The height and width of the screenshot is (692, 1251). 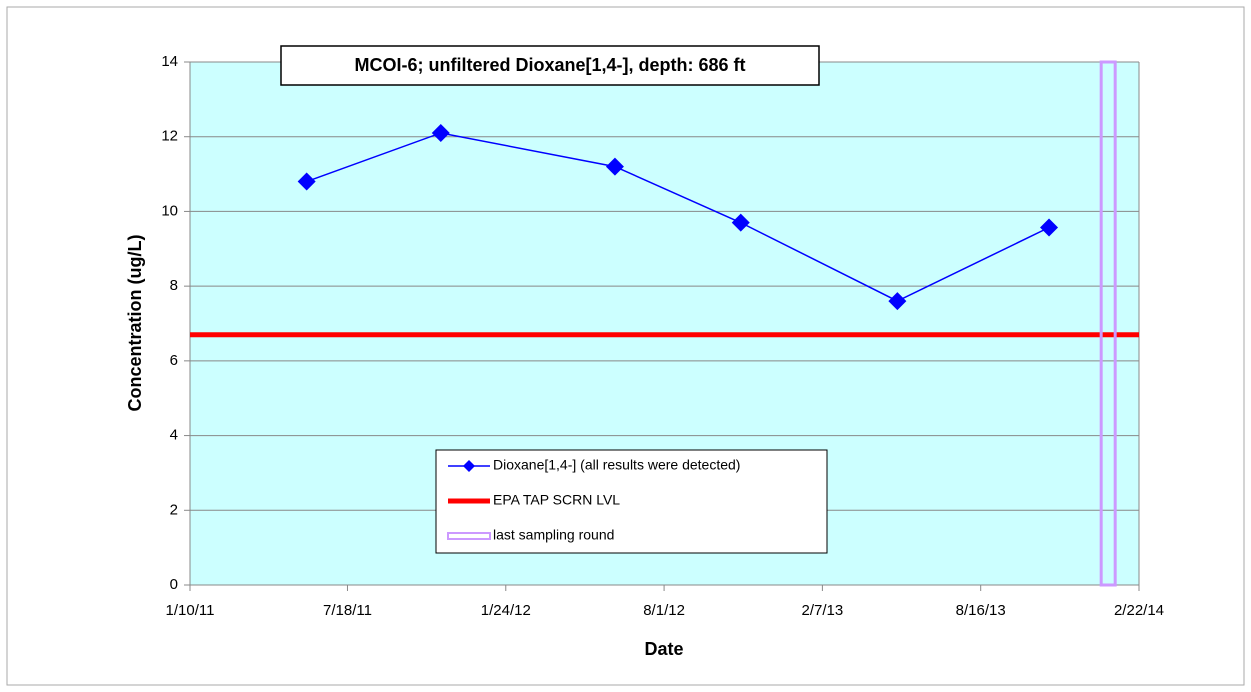 What do you see at coordinates (190, 610) in the screenshot?
I see `x-tick-label: 1/10/11` at bounding box center [190, 610].